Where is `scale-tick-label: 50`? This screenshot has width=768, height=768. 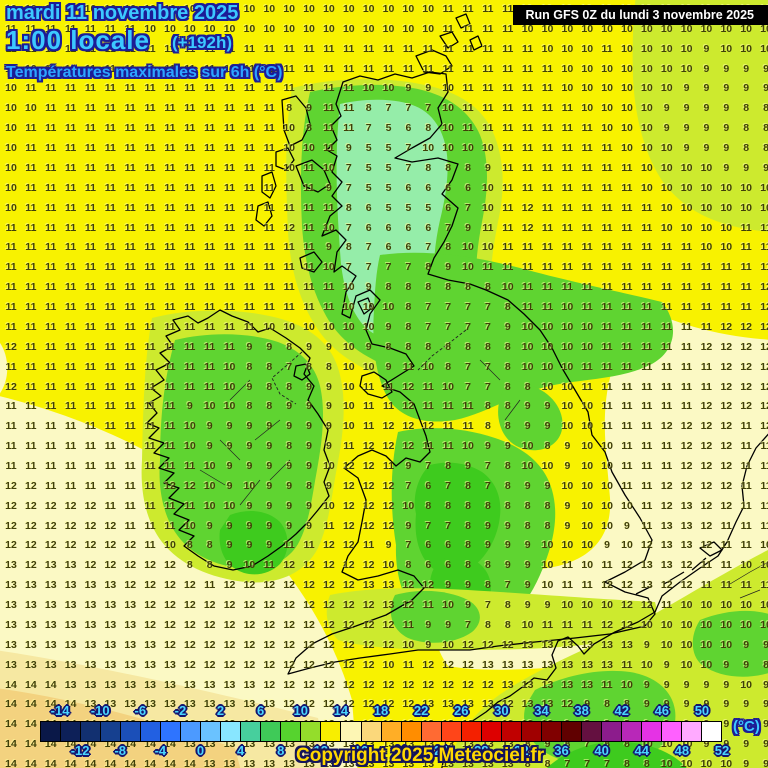 scale-tick-label: 50 is located at coordinates (702, 710).